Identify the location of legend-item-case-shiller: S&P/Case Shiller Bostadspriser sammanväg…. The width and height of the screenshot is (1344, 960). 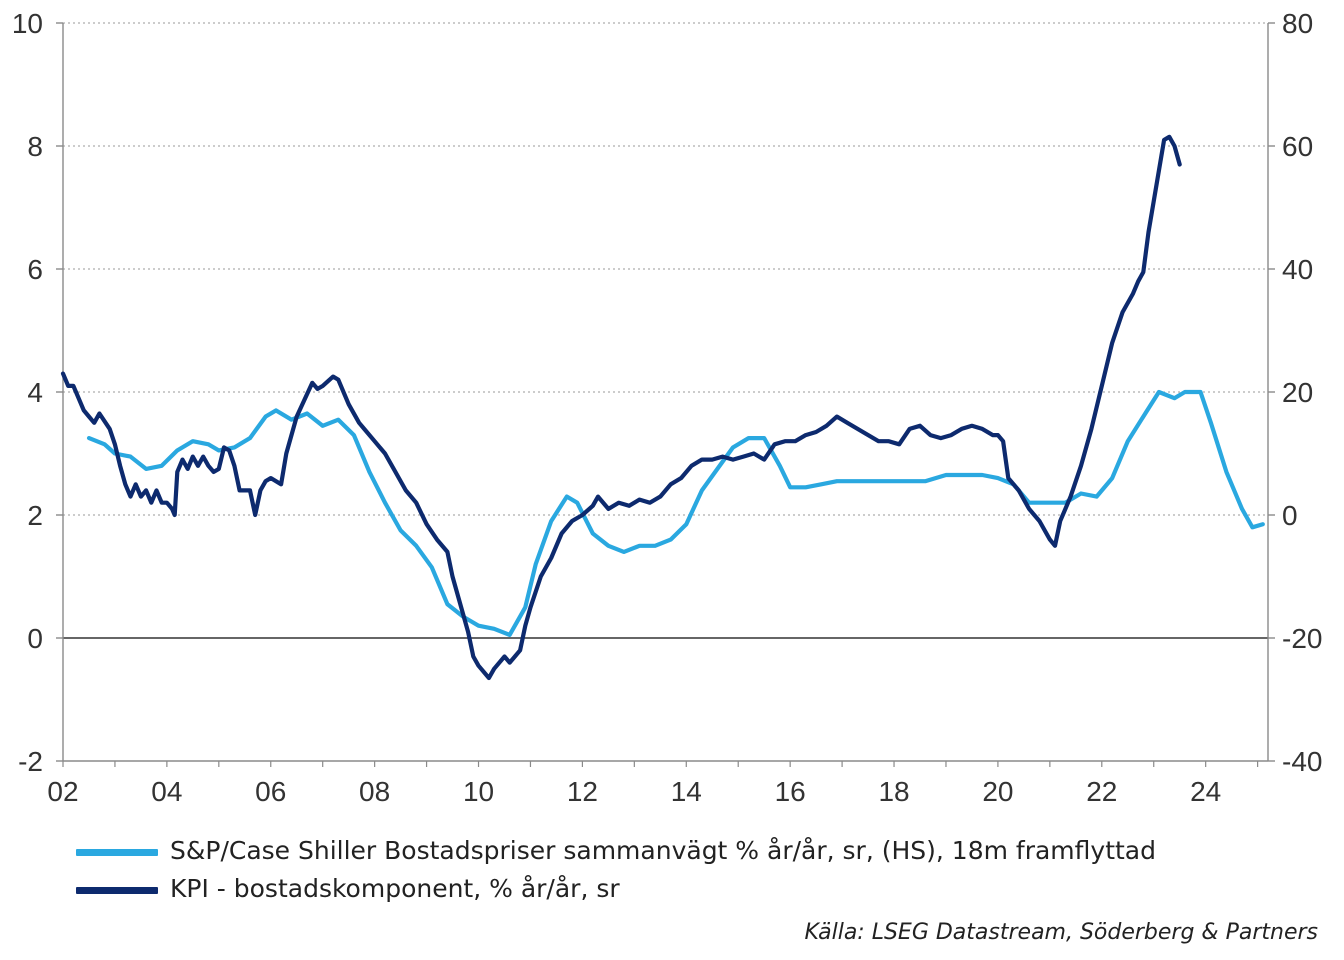
(616, 850).